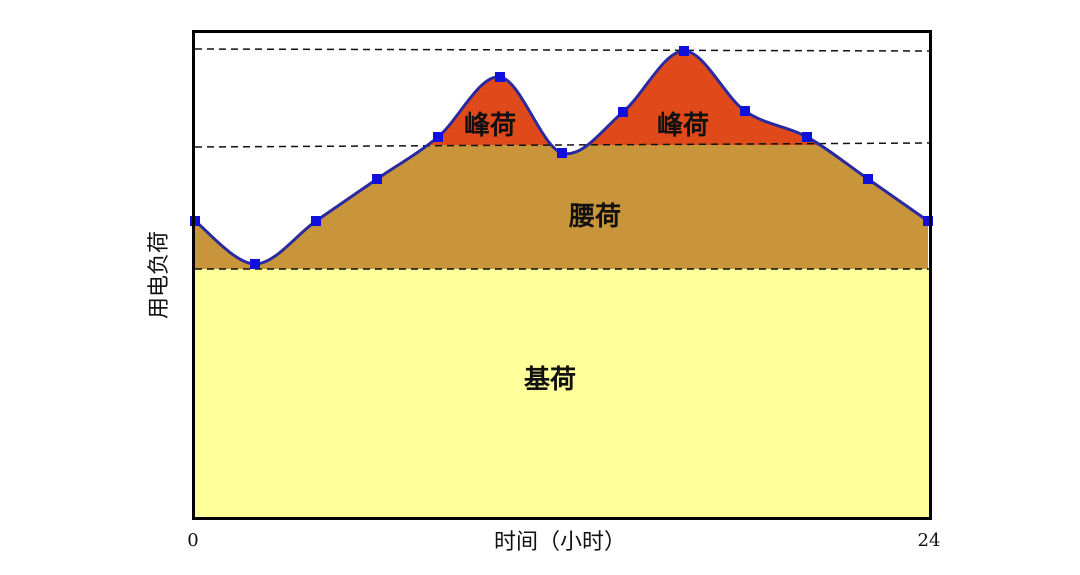 This screenshot has width=1080, height=575. I want to click on x-axis-label: 时间（小时）, so click(560, 542).